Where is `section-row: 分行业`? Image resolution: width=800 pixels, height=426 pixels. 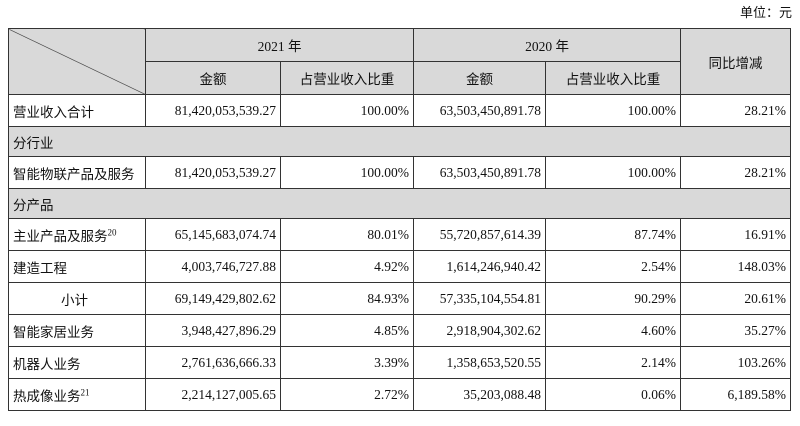
section-row: 分行业 is located at coordinates (399, 141).